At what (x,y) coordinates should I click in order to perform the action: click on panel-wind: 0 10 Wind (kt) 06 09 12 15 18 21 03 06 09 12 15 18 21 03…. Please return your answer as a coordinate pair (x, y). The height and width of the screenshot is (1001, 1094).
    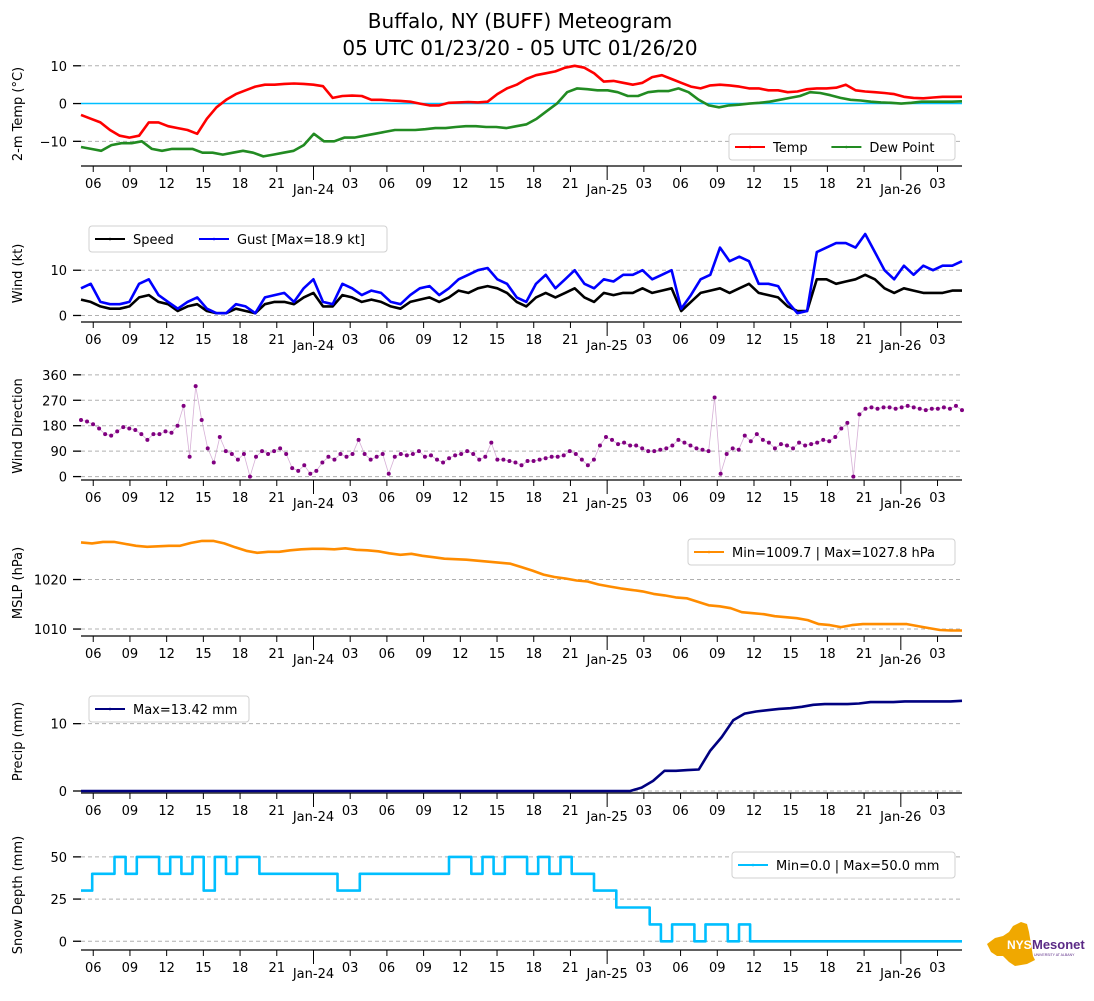
    Looking at the image, I should click on (487, 289).